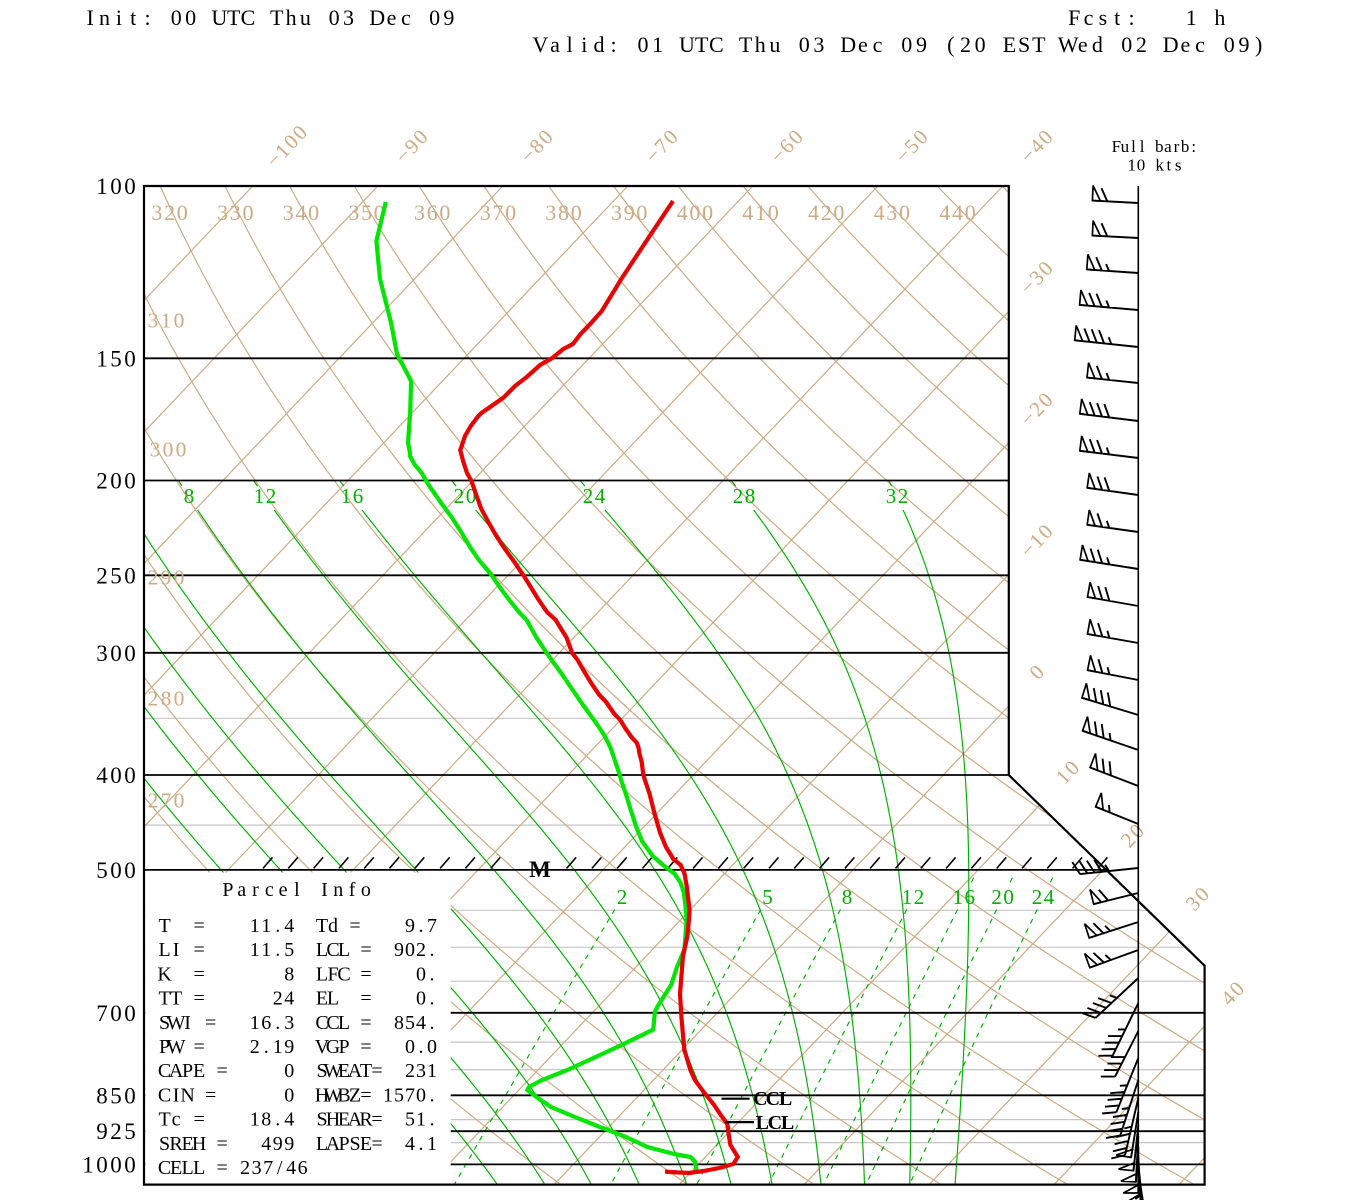 The height and width of the screenshot is (1200, 1350). What do you see at coordinates (164, 974) in the screenshot?
I see `svg-text: K` at bounding box center [164, 974].